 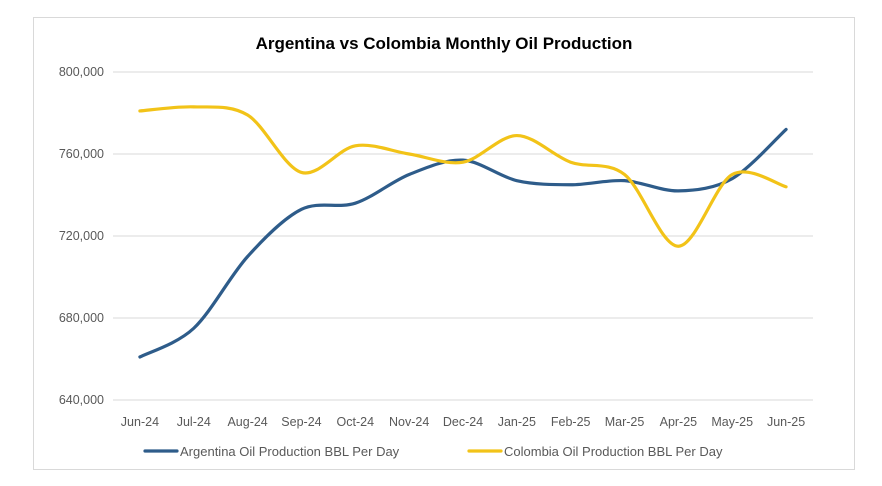 What do you see at coordinates (786, 422) in the screenshot?
I see `x-tick-label: Jun-25` at bounding box center [786, 422].